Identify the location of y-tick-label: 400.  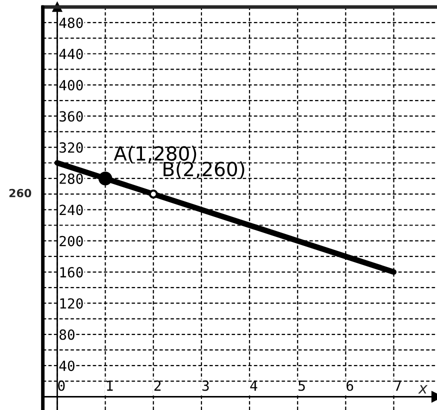
(71, 85).